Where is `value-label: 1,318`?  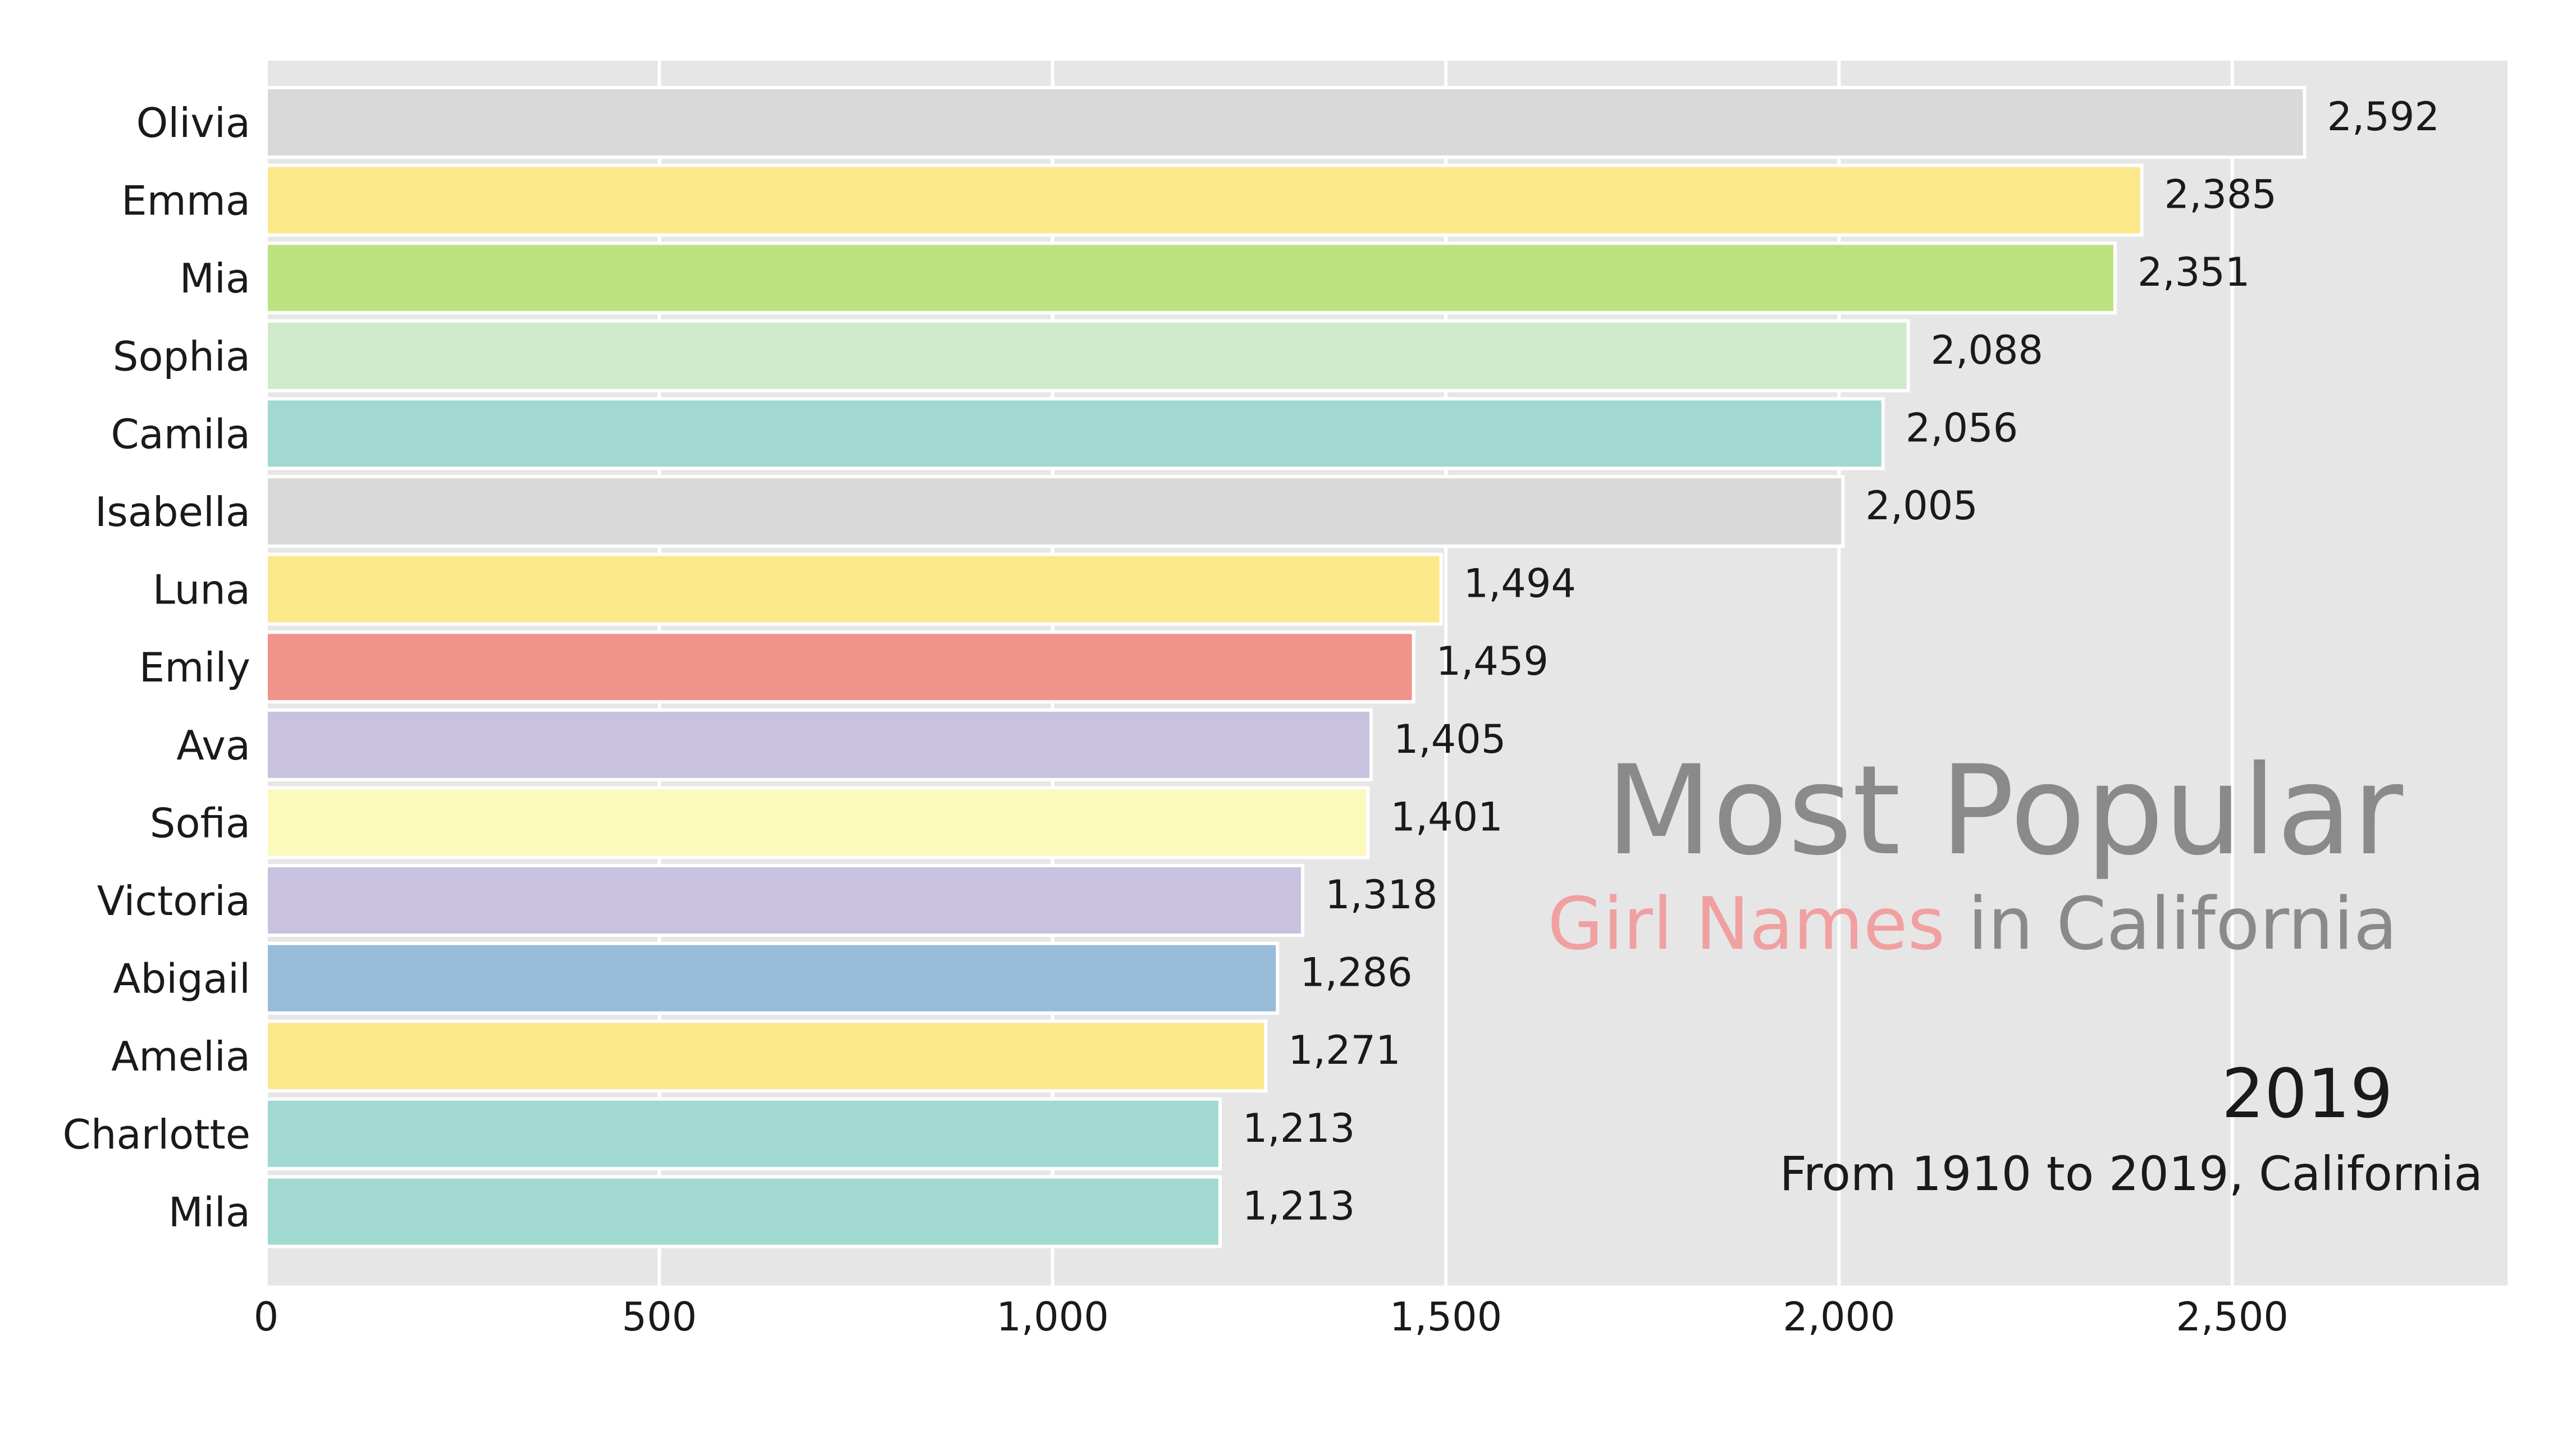
value-label: 1,318 is located at coordinates (1381, 895).